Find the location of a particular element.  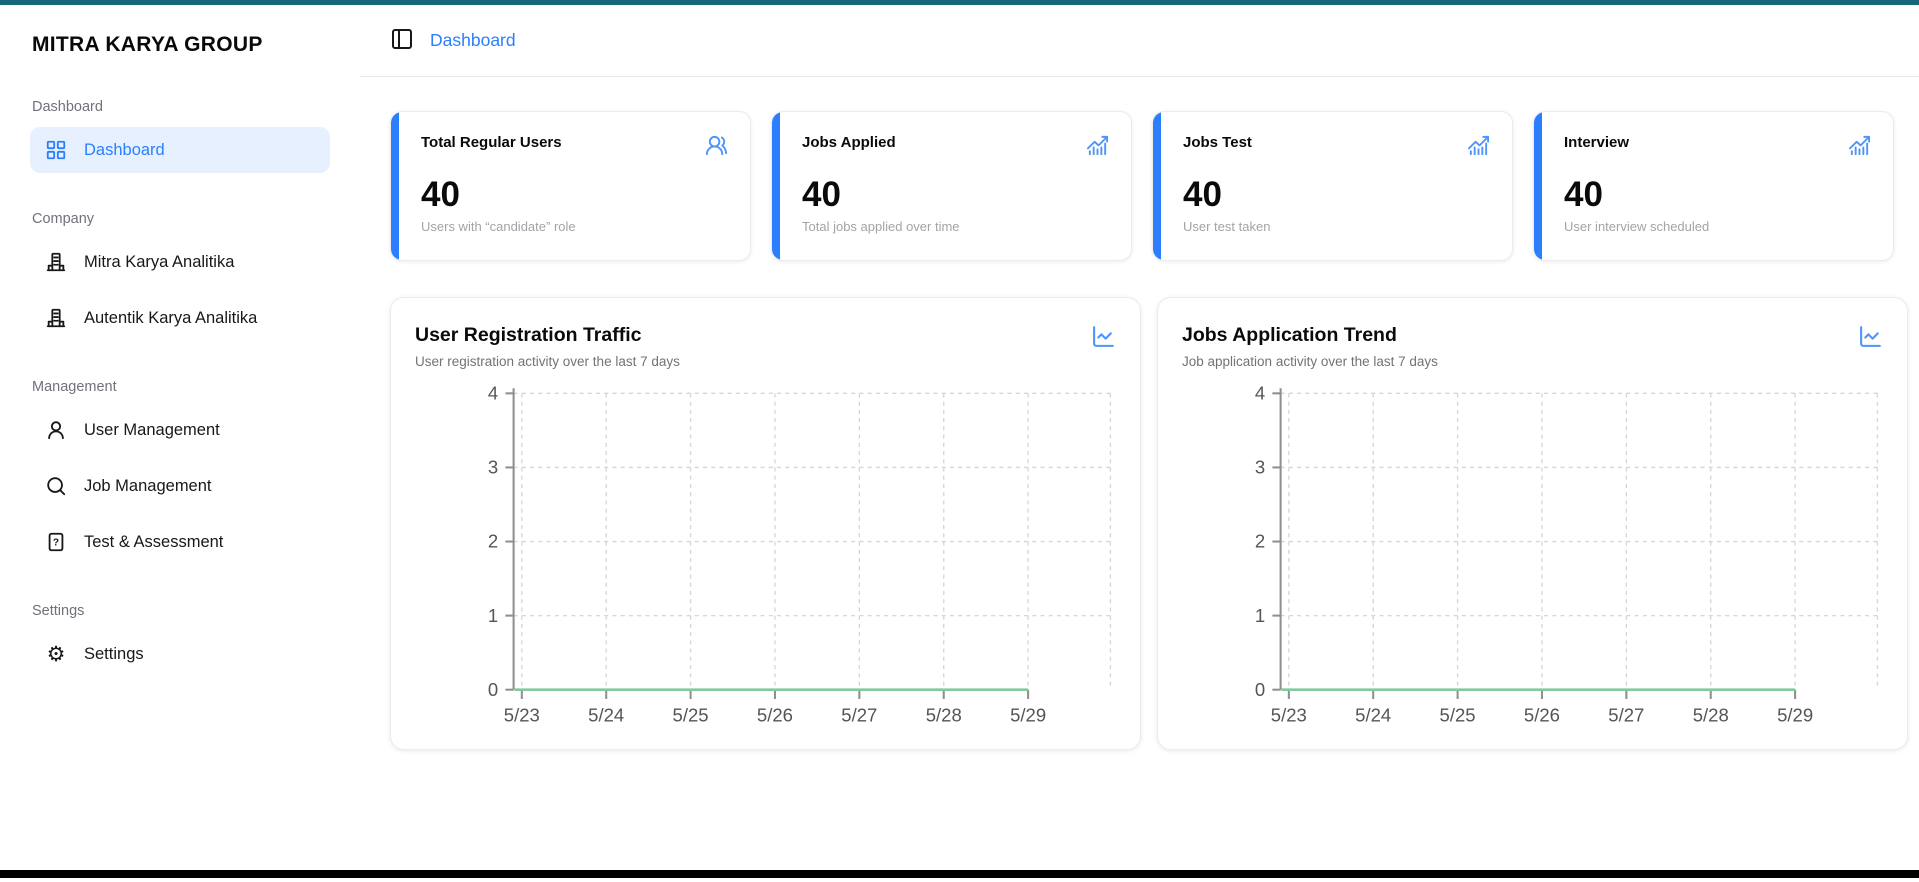

stat-title: Jobs Applied is located at coordinates (849, 142).